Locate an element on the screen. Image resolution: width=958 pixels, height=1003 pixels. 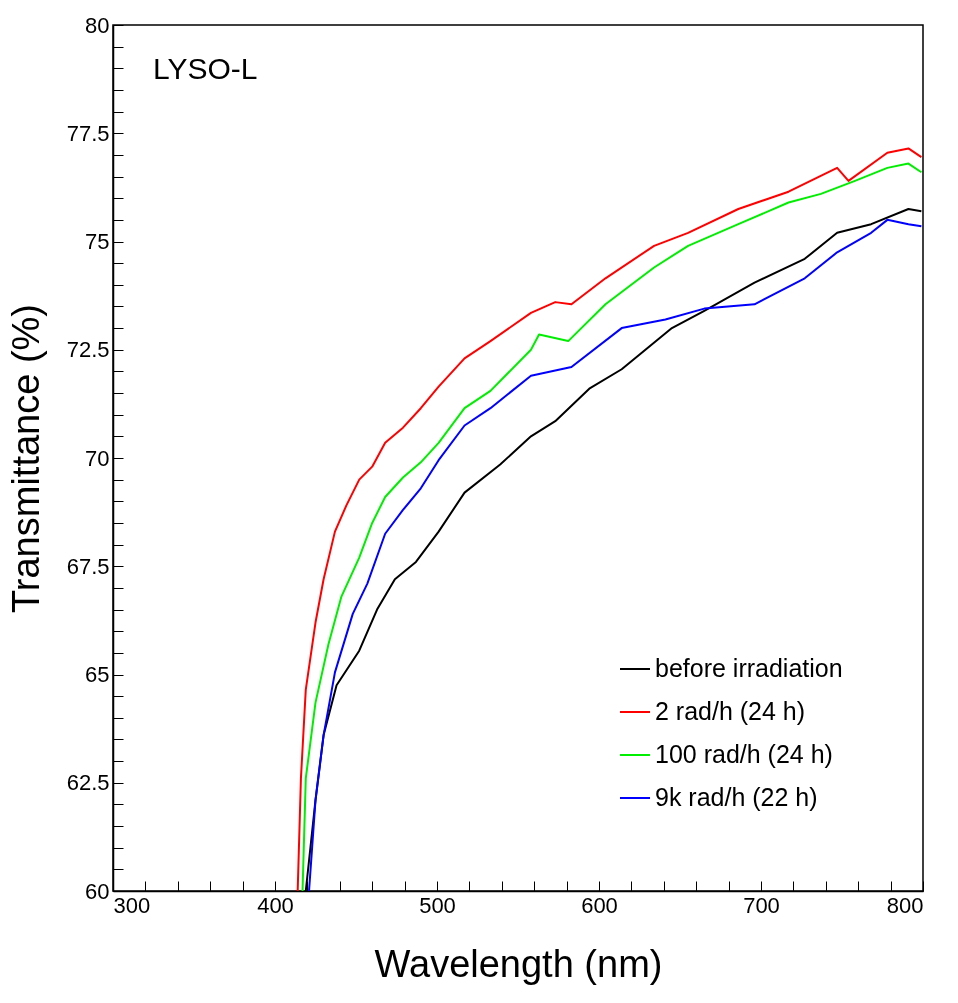
x-tick-label: 600 is located at coordinates (599, 905).